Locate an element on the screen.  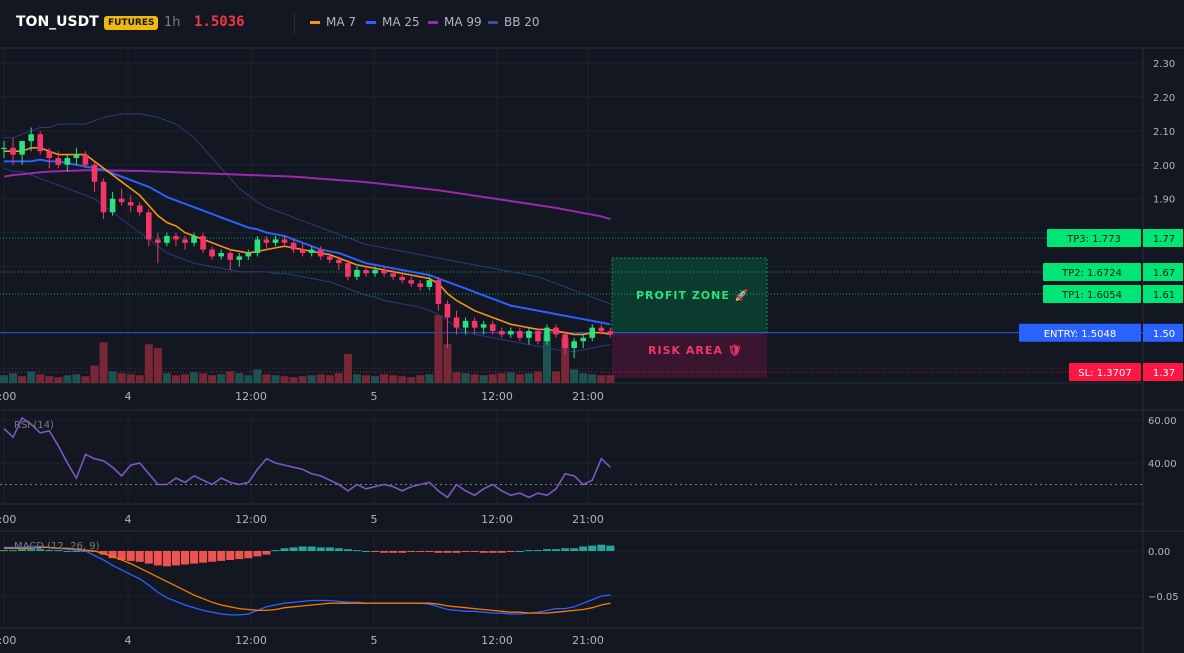
legend-label: BB 20 is located at coordinates (522, 22).